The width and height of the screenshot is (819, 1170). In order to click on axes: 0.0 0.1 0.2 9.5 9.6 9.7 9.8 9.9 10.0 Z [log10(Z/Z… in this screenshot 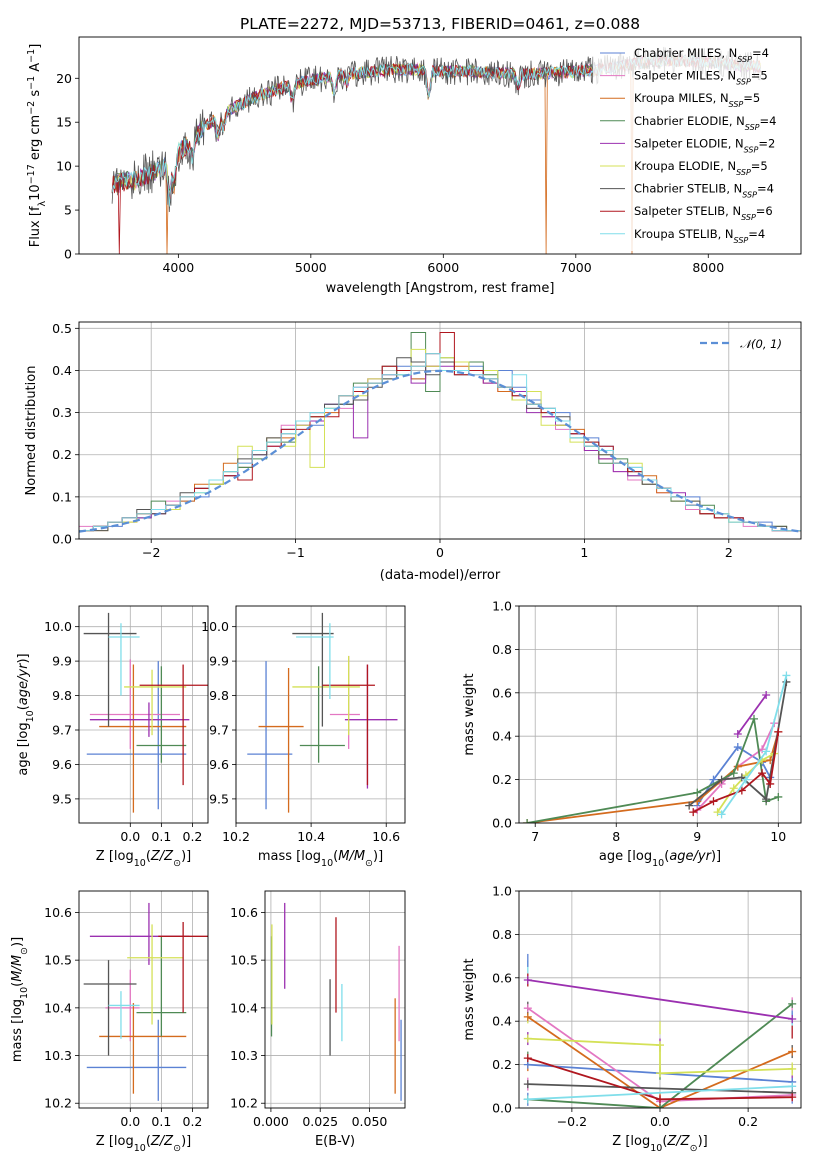, I will do `click(112, 737)`.